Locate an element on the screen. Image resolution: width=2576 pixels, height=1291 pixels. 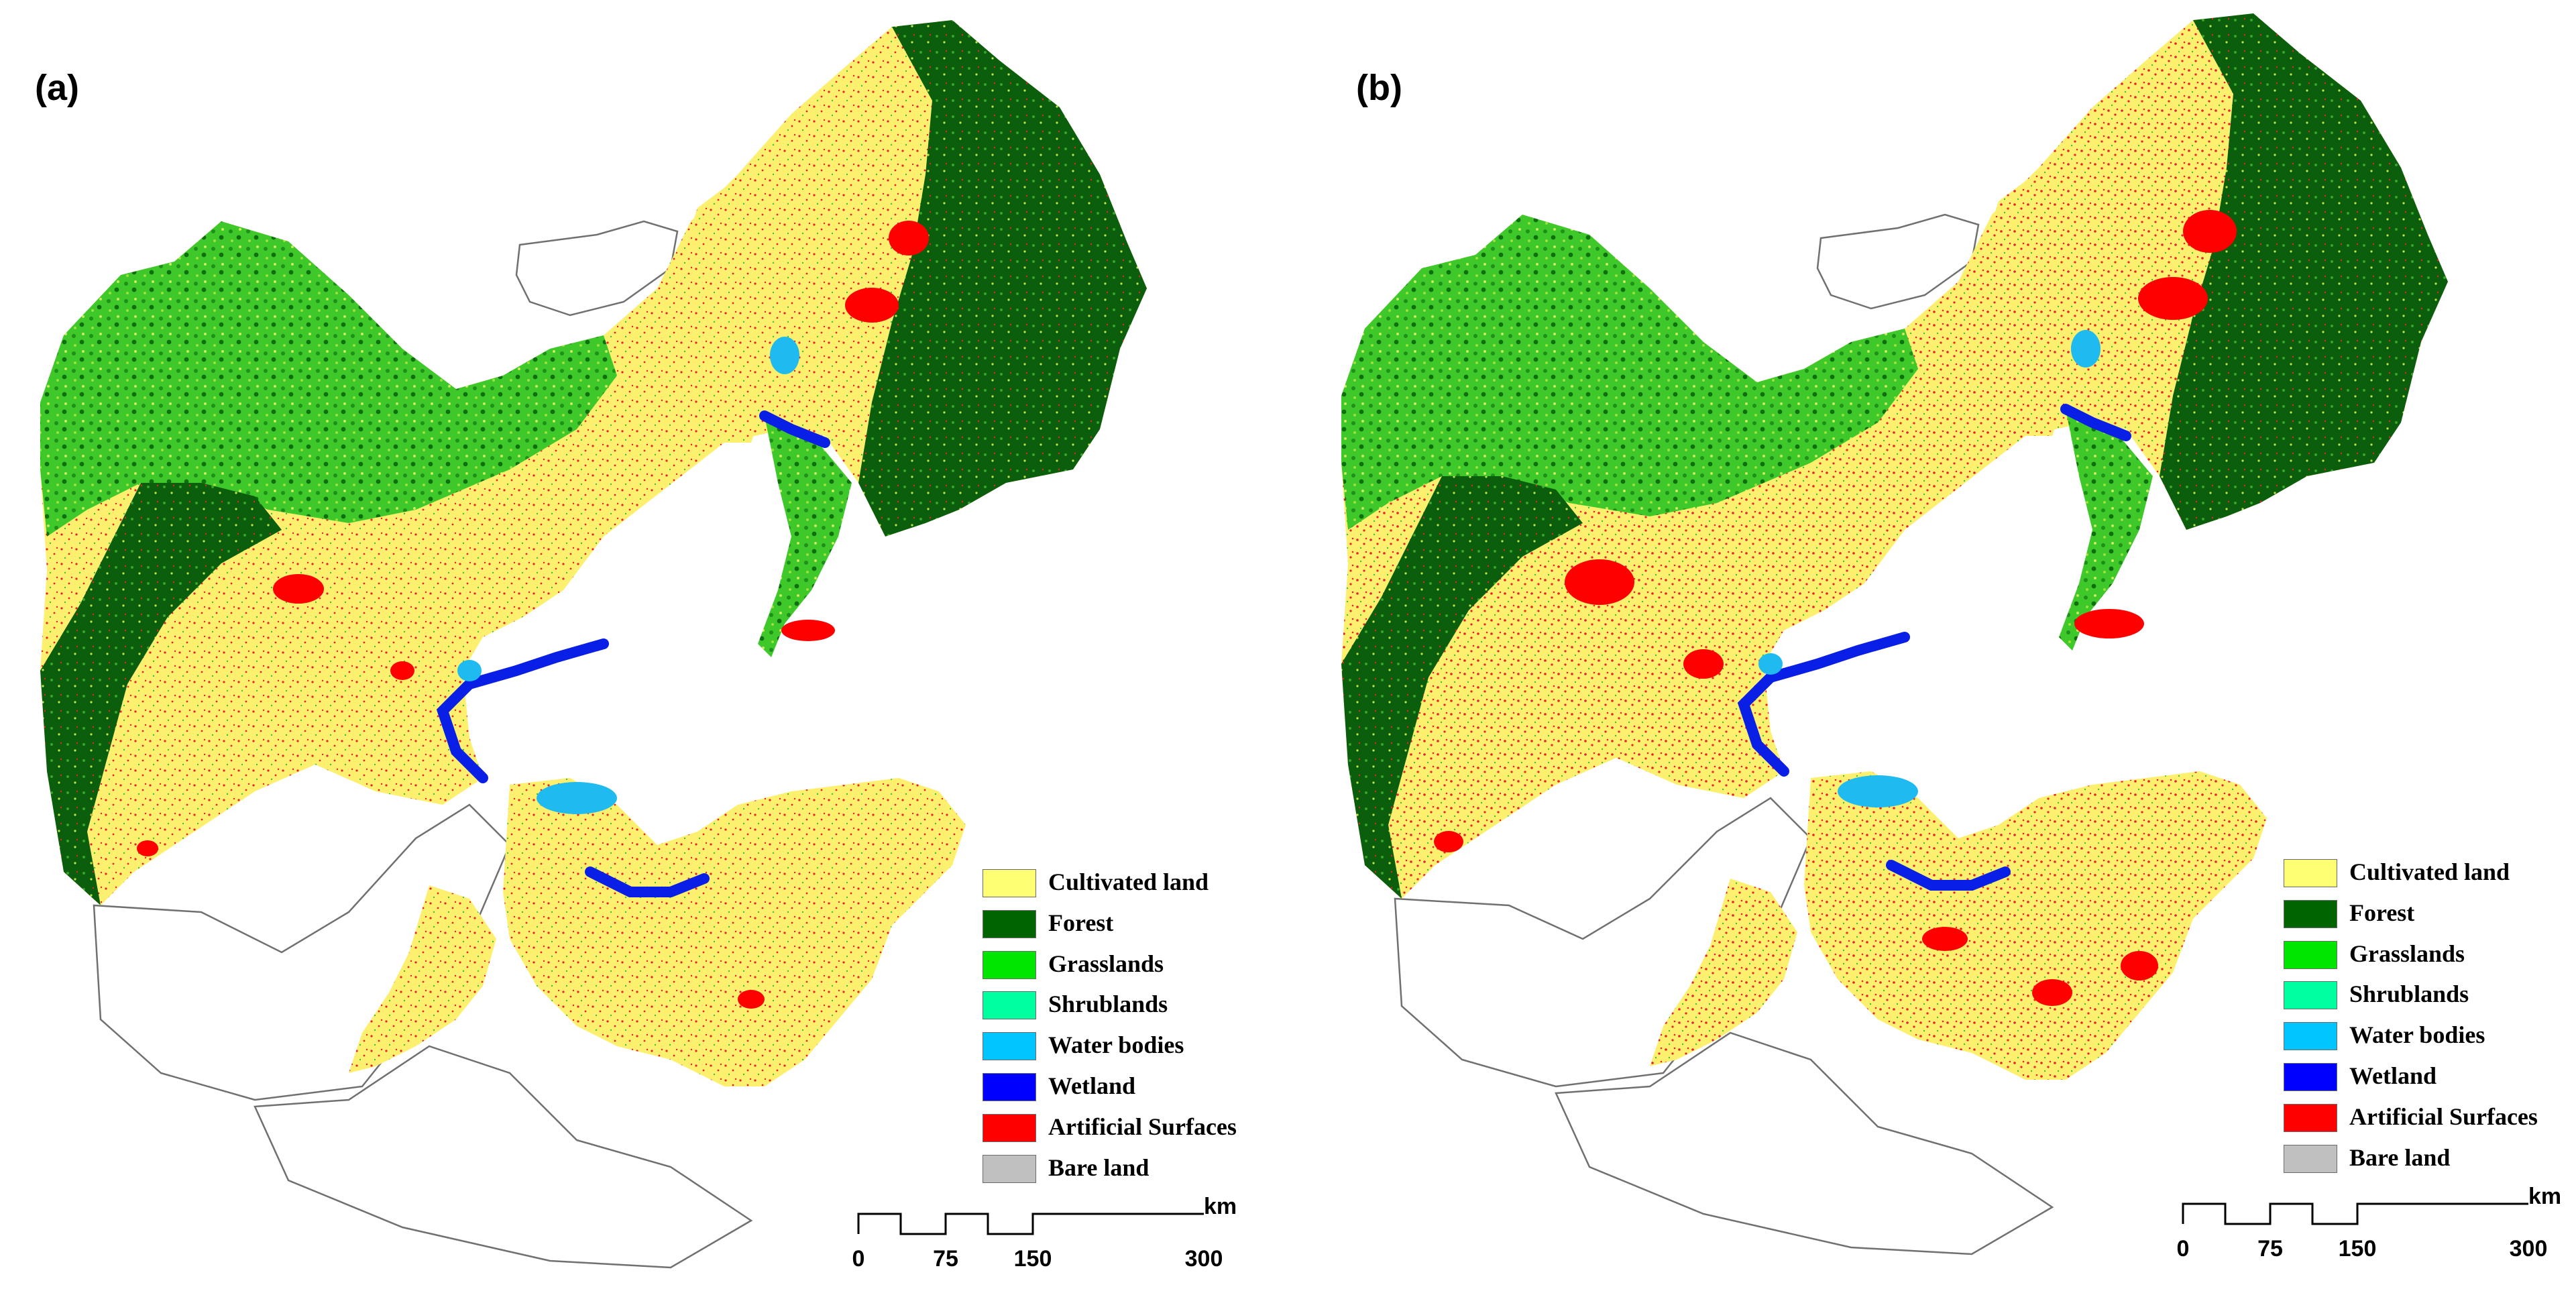
scale-bar-b: 0 75 150 300 km is located at coordinates (2357, 1224).